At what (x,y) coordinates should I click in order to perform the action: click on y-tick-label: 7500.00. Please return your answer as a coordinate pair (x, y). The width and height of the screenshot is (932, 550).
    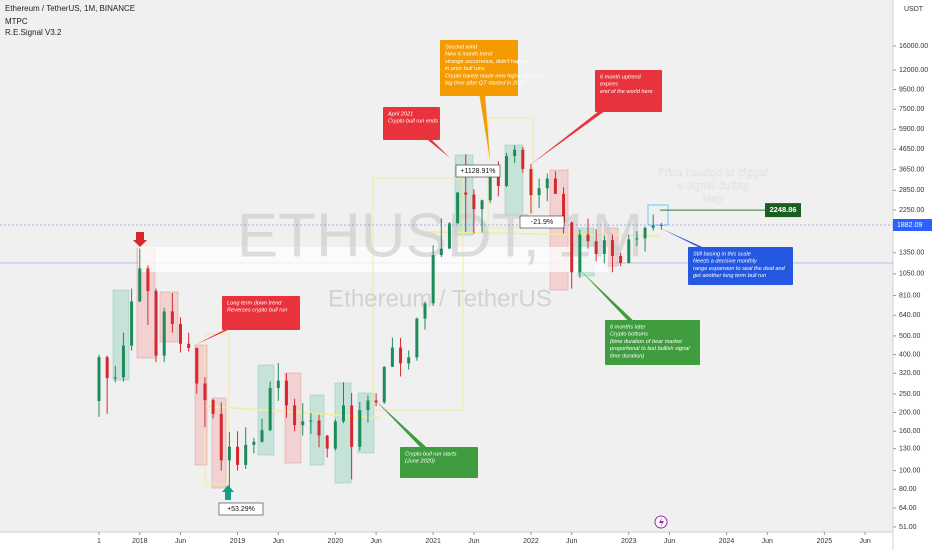
    Looking at the image, I should click on (911, 109).